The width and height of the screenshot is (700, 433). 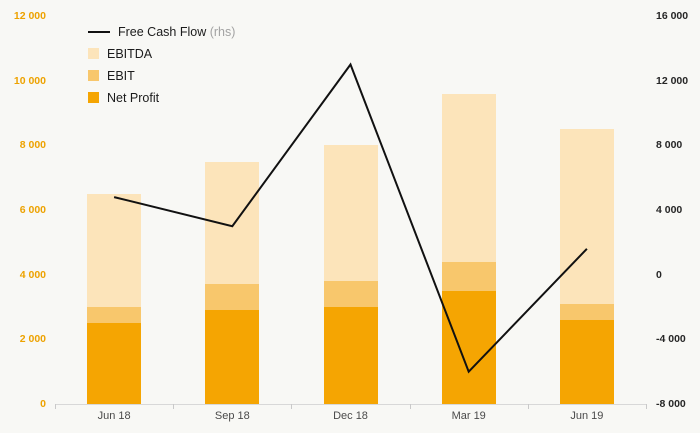 I want to click on right-axis-tick-label: -4 000, so click(x=671, y=339).